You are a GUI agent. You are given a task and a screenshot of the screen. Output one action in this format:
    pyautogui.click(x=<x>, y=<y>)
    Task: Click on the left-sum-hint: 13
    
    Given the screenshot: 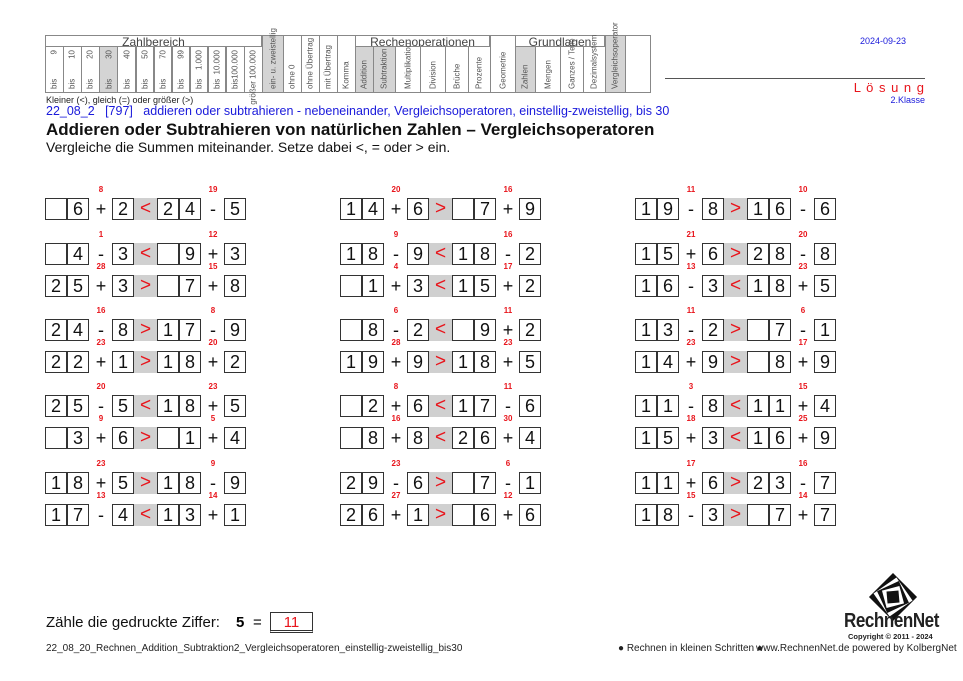 What is the action you would take?
    pyautogui.click(x=691, y=266)
    